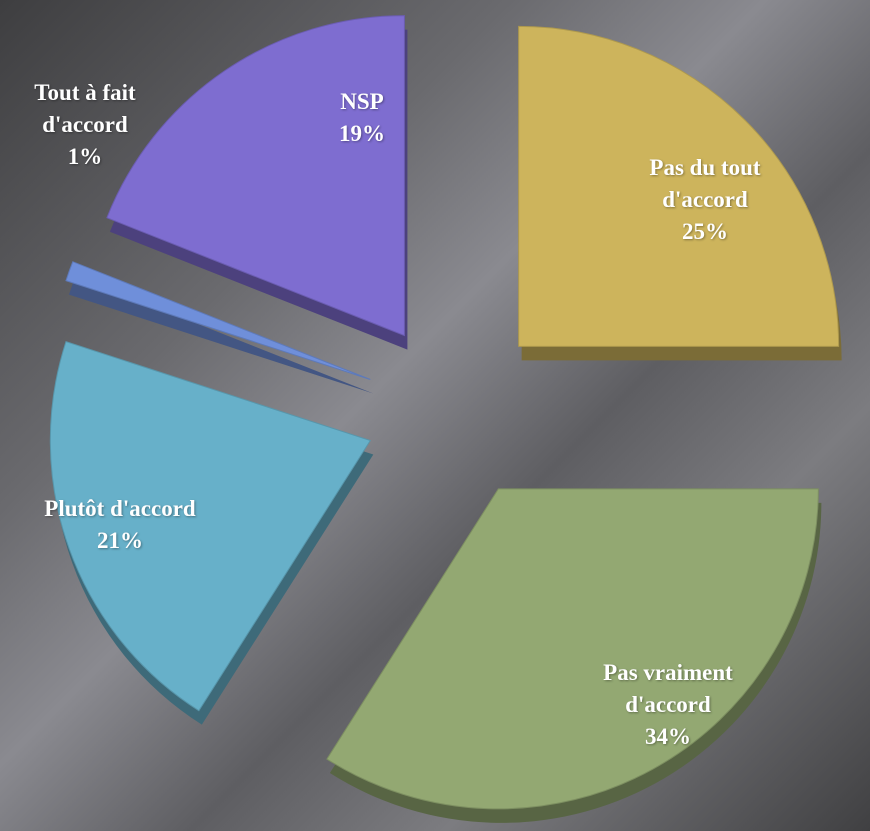 Image resolution: width=870 pixels, height=831 pixels. What do you see at coordinates (85, 108) in the screenshot?
I see `category-label: Tout à fait d'accord` at bounding box center [85, 108].